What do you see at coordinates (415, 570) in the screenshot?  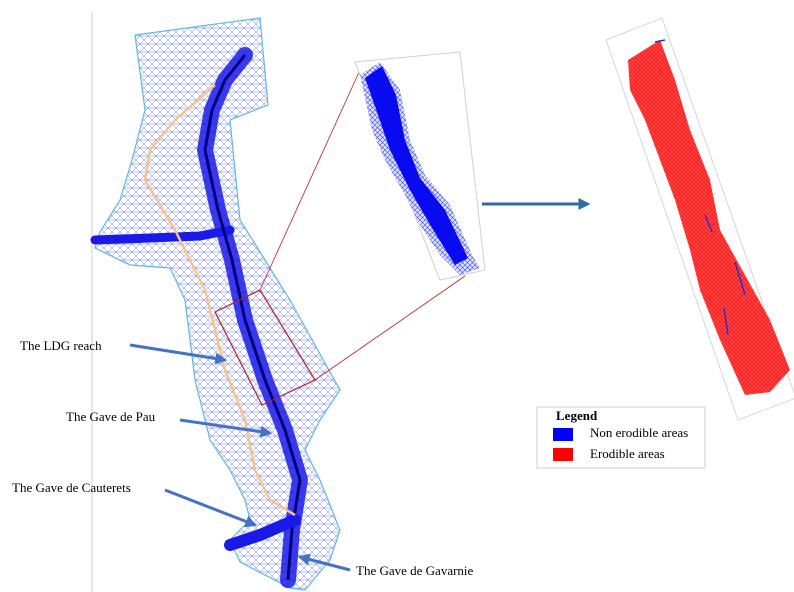 I see `callout-label: The Gave de Gavarnie` at bounding box center [415, 570].